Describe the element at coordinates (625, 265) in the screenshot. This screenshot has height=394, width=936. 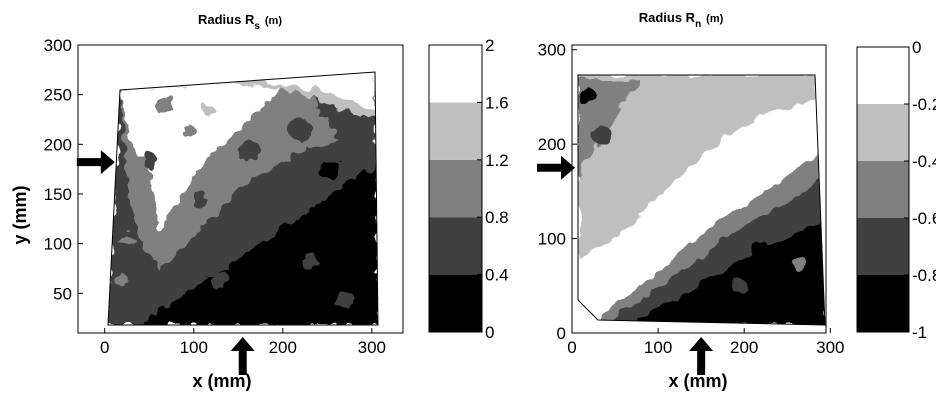
I see `panel-rn-arrows` at that location.